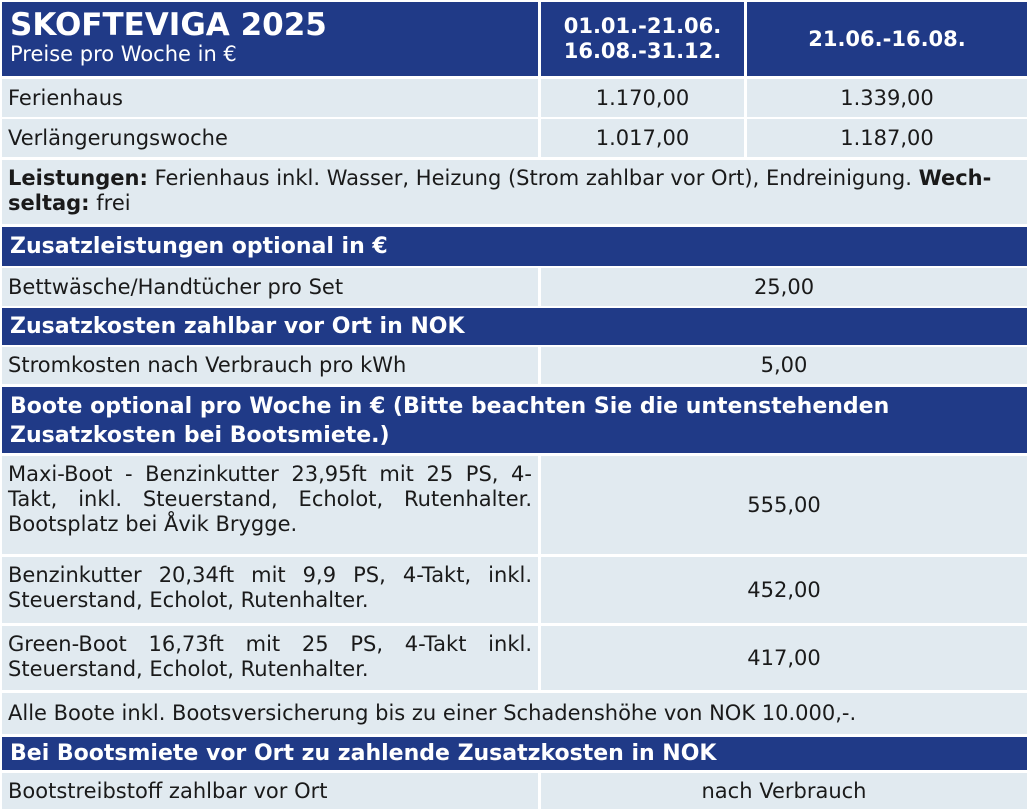 The height and width of the screenshot is (809, 1029). Describe the element at coordinates (784, 365) in the screenshot. I see `local-costs-value: 5,00` at that location.